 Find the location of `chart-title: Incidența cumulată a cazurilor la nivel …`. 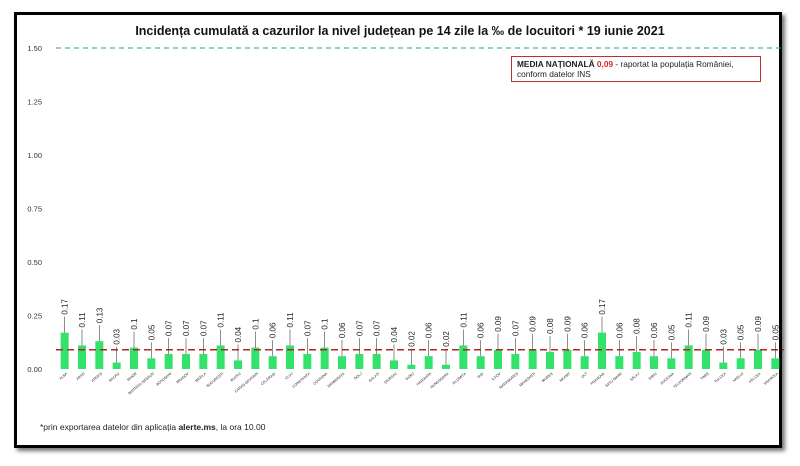

chart-title: Incidența cumulată a cazurilor la nivel … is located at coordinates (400, 31).